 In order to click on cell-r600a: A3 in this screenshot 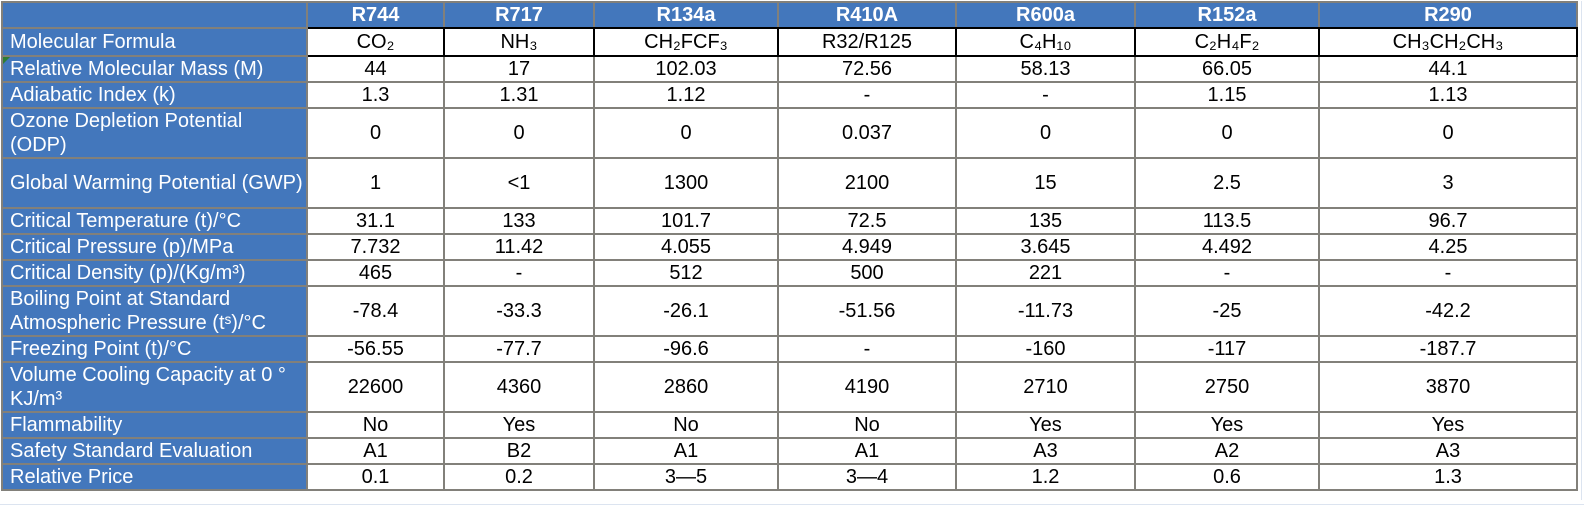, I will do `click(1045, 451)`.